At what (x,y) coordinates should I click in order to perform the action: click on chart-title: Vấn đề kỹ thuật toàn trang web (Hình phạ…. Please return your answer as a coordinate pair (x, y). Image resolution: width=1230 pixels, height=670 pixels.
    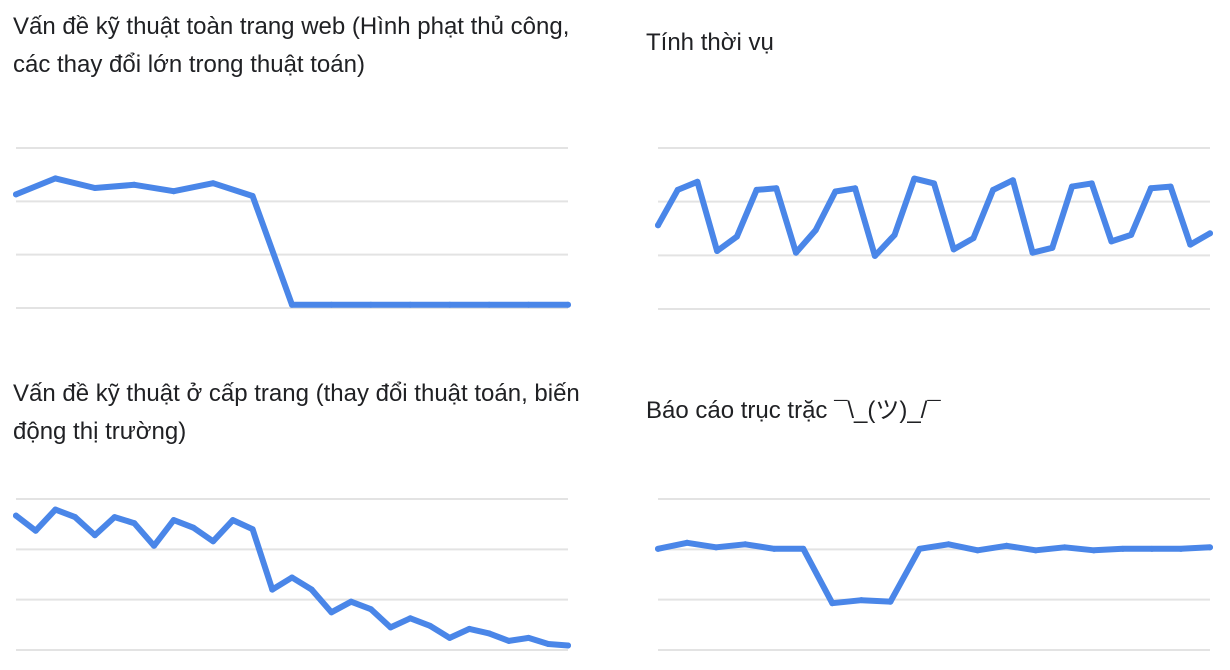
    Looking at the image, I should click on (291, 45).